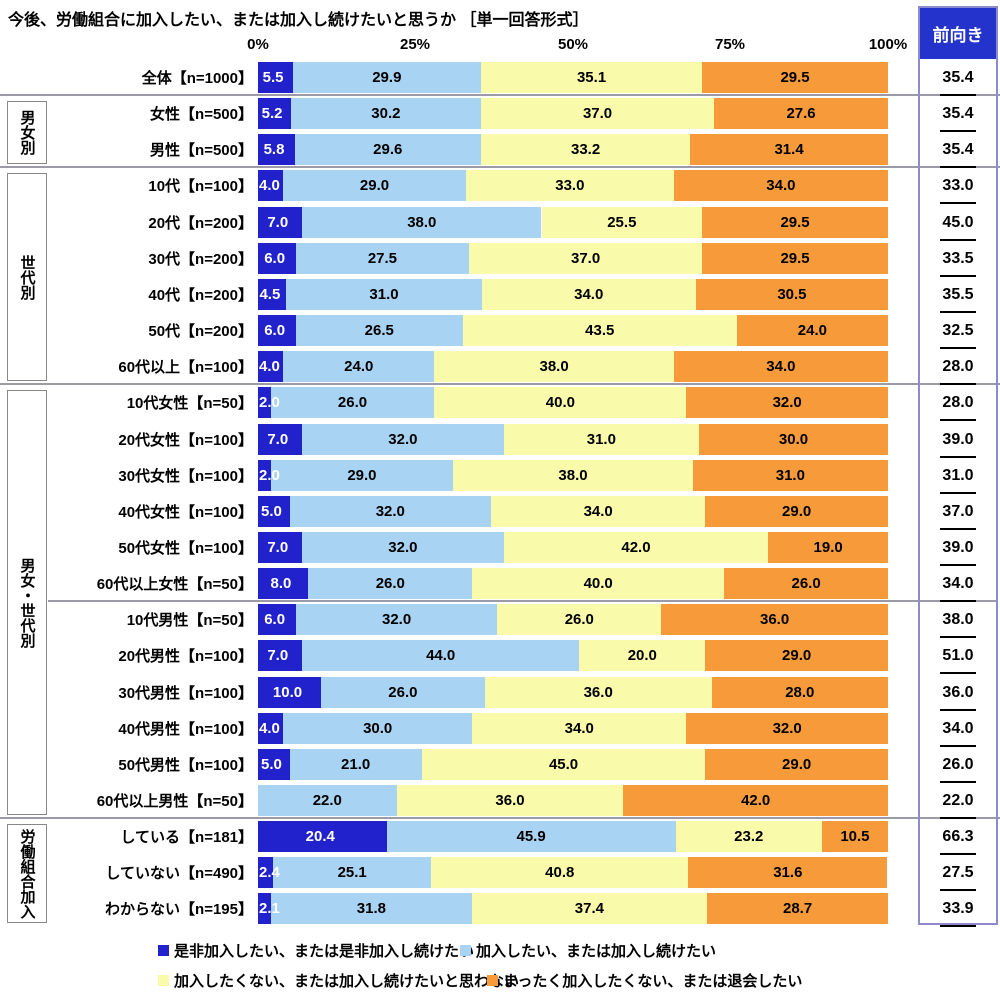 Image resolution: width=1000 pixels, height=1000 pixels. Describe the element at coordinates (642, 656) in the screenshot. I see `bar-segment-yellow: 20.0` at that location.